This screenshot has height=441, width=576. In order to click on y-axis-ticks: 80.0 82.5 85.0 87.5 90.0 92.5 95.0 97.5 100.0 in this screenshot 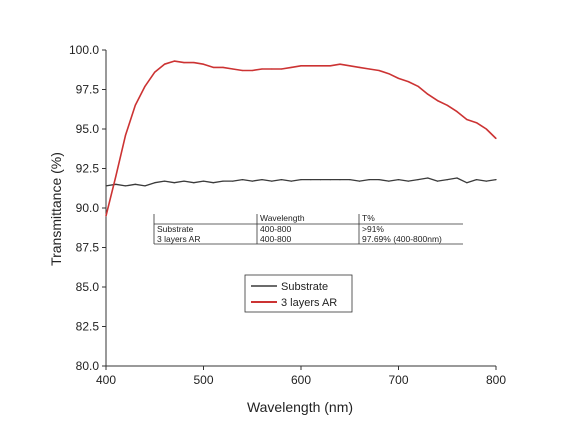, I will do `click(87, 208)`.